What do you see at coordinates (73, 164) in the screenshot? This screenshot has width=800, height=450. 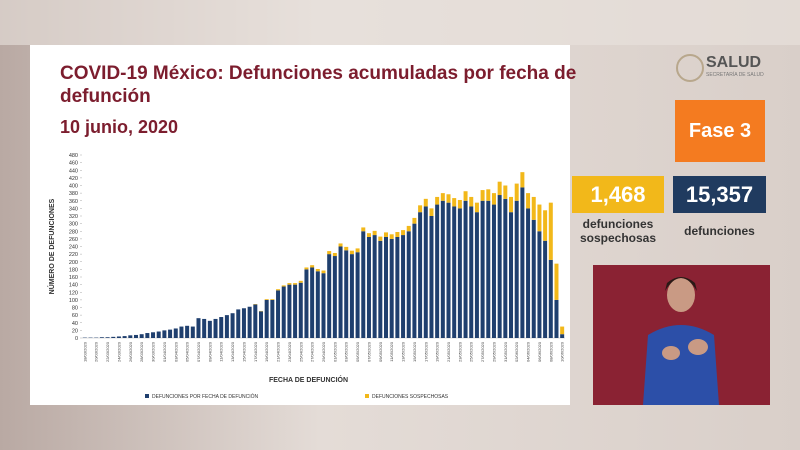 I see `y-tick-label: 460` at bounding box center [73, 164].